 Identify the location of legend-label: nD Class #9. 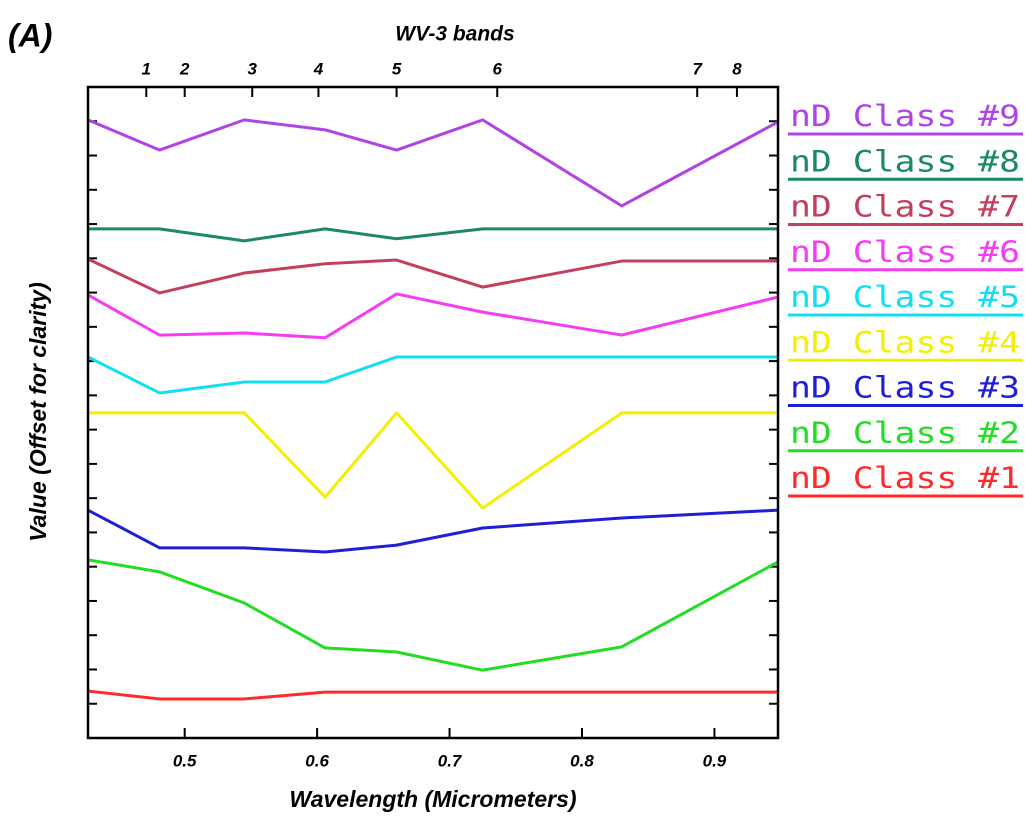
(905, 116).